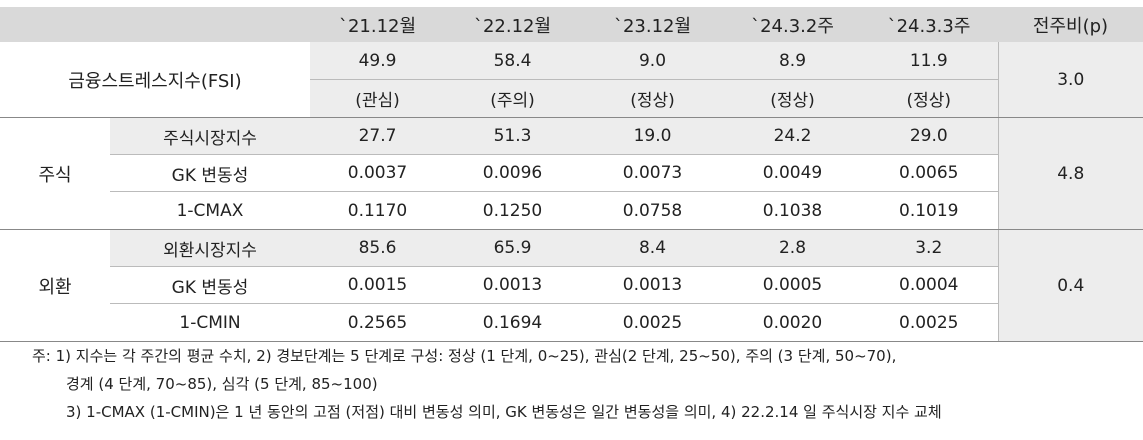 The image size is (1143, 440). What do you see at coordinates (155, 80) in the screenshot?
I see `fsi-label: 금융스트레스지수(FSI)` at bounding box center [155, 80].